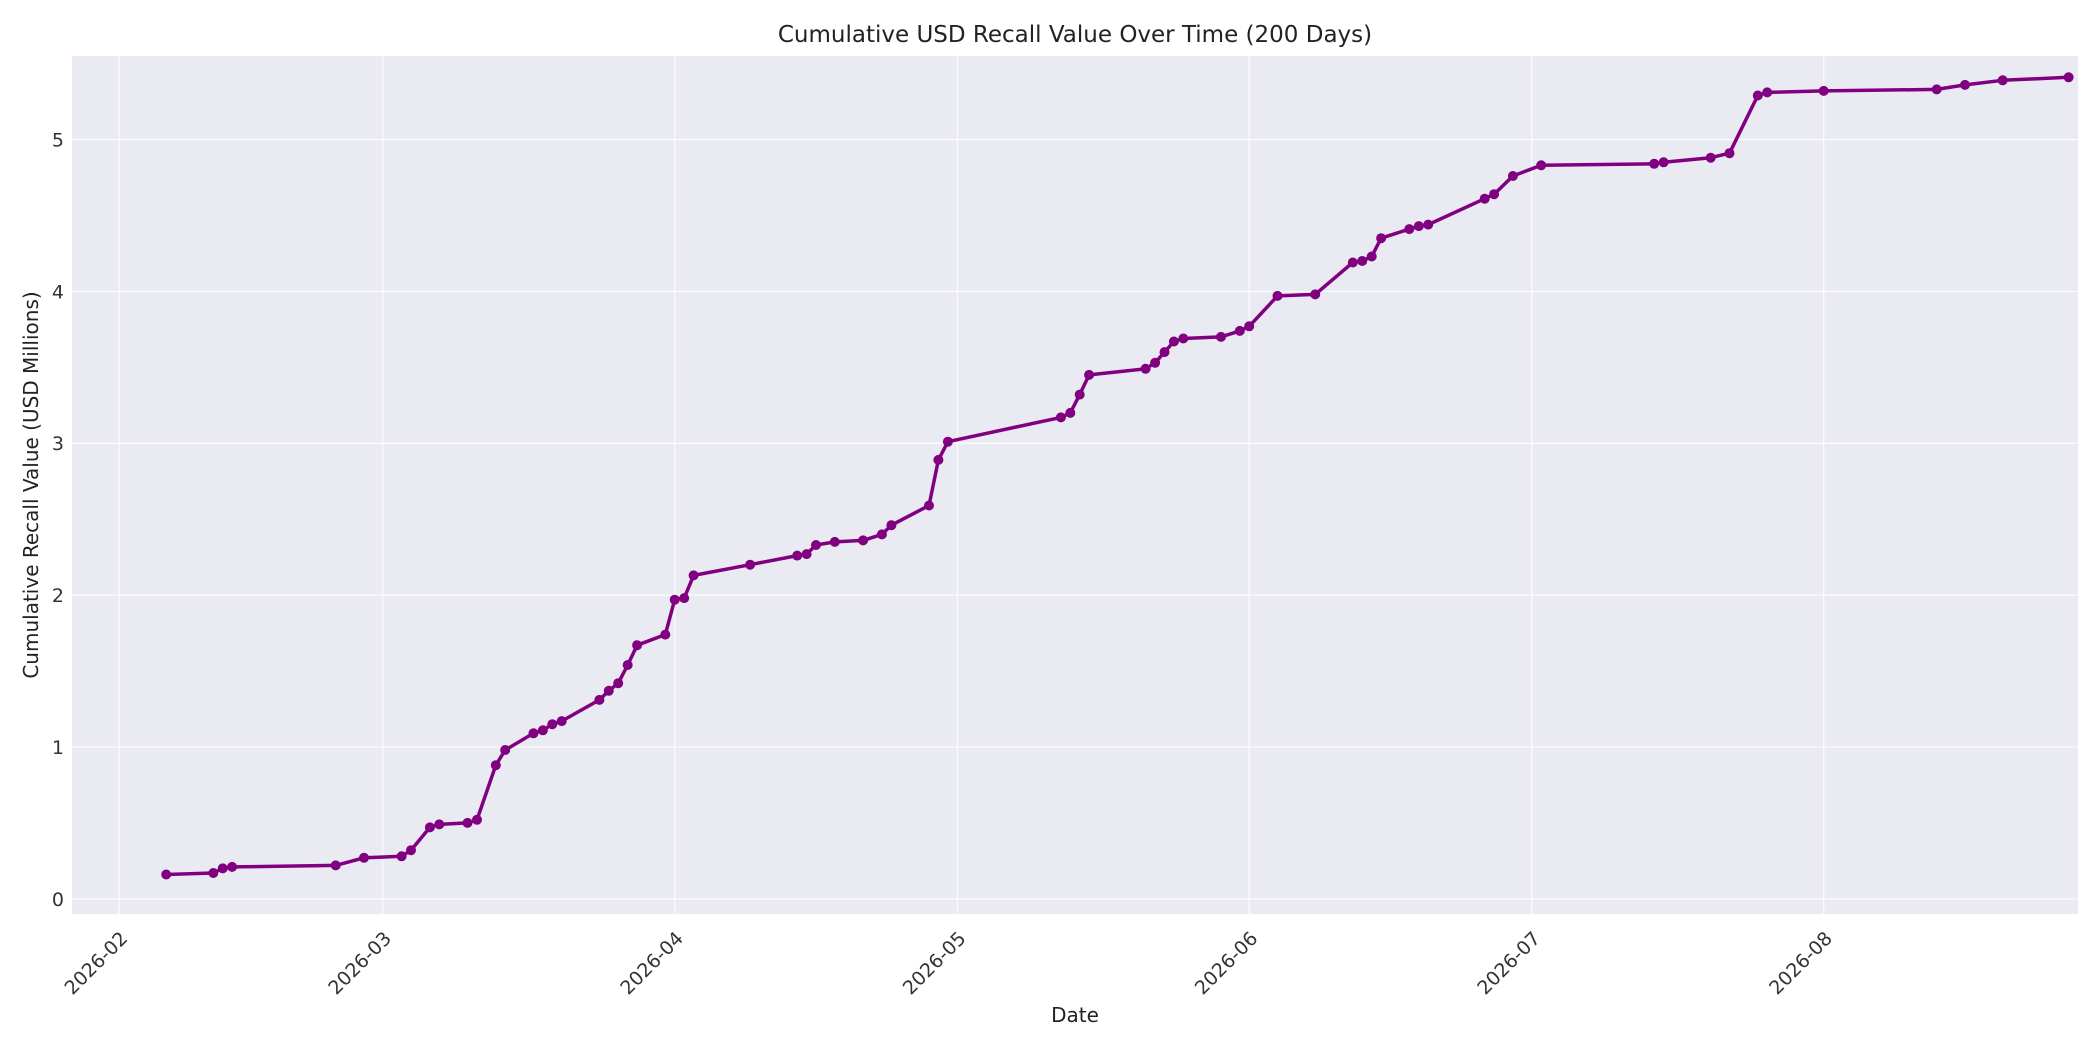  What do you see at coordinates (58, 900) in the screenshot?
I see `y-tick-label: 0` at bounding box center [58, 900].